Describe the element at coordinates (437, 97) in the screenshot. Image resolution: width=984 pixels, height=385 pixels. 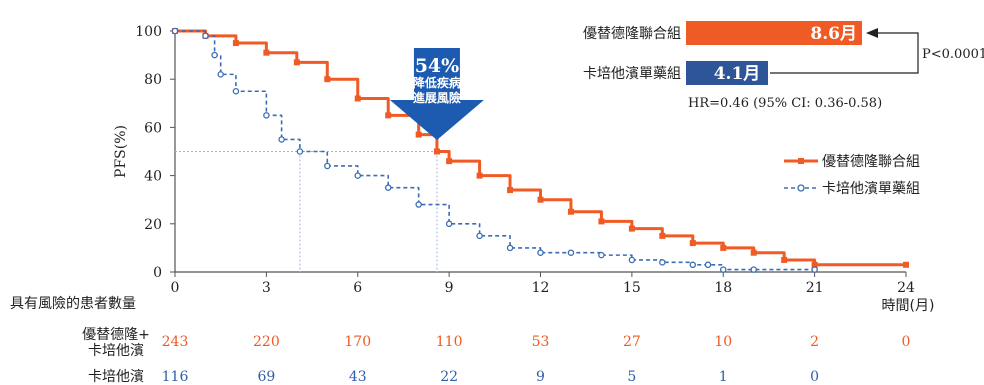
I see `arrow-text-2: 進展風險` at that location.